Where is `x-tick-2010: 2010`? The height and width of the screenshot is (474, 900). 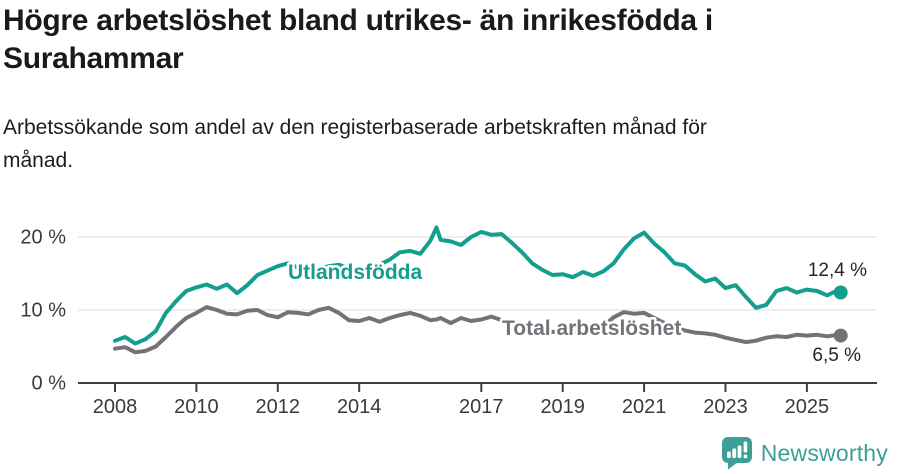
x-tick-2010: 2010 is located at coordinates (196, 407).